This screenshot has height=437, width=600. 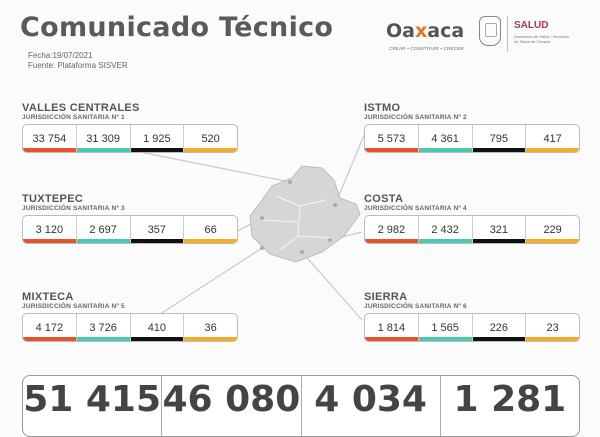 What do you see at coordinates (157, 229) in the screenshot?
I see `stat-deaths: 357` at bounding box center [157, 229].